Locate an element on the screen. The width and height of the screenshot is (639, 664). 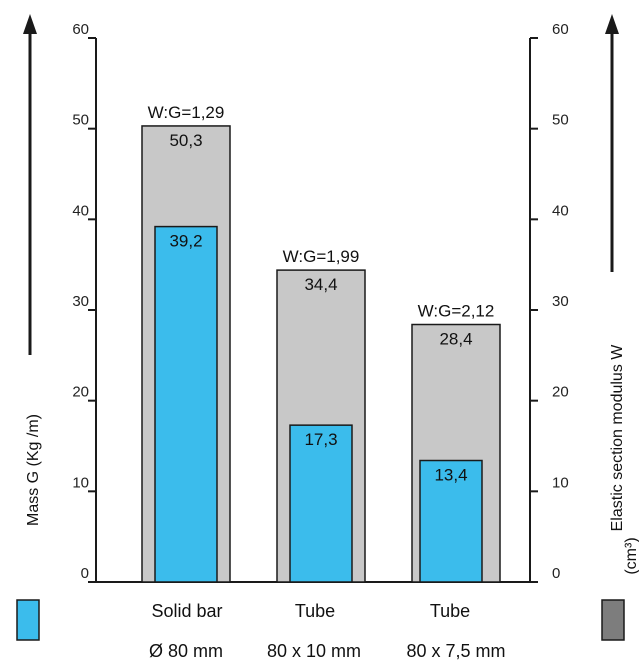
right-y-ticks: 0 10 20 30 40 50 60 is located at coordinates (549, 302).